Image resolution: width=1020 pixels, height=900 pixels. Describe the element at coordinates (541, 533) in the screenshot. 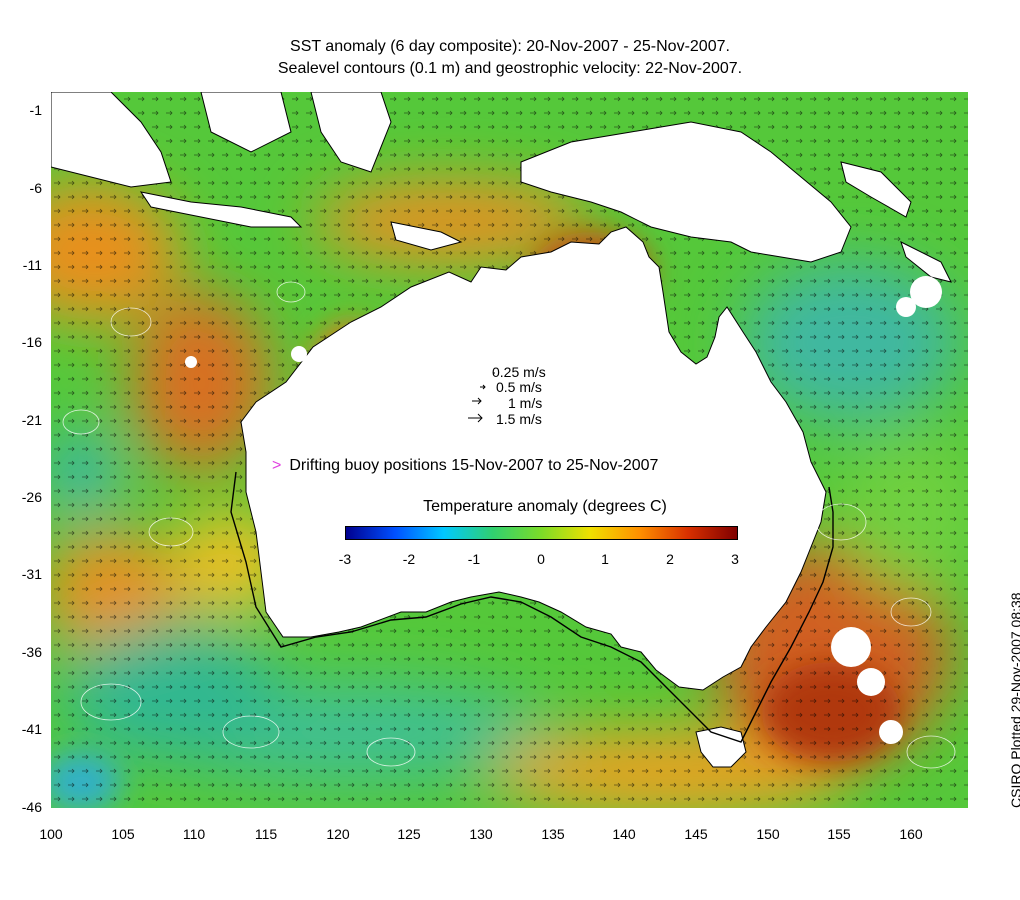

I see `colorbar` at that location.